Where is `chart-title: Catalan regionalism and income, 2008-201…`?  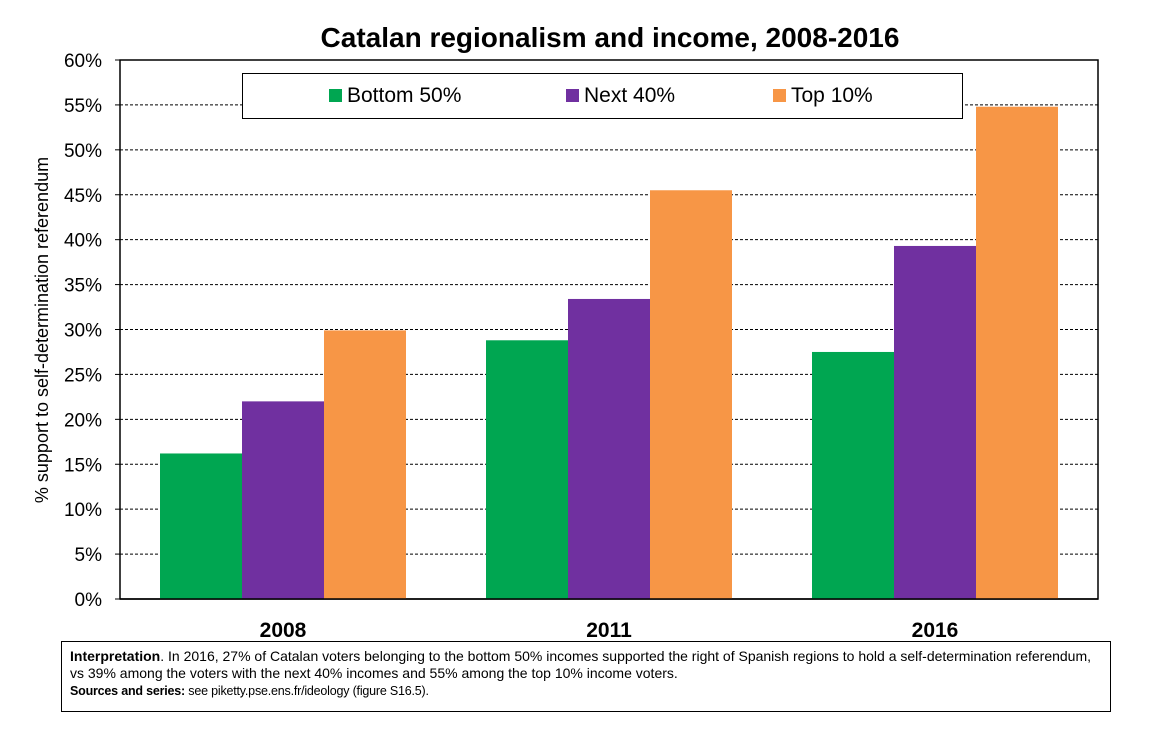 chart-title: Catalan regionalism and income, 2008-201… is located at coordinates (610, 37).